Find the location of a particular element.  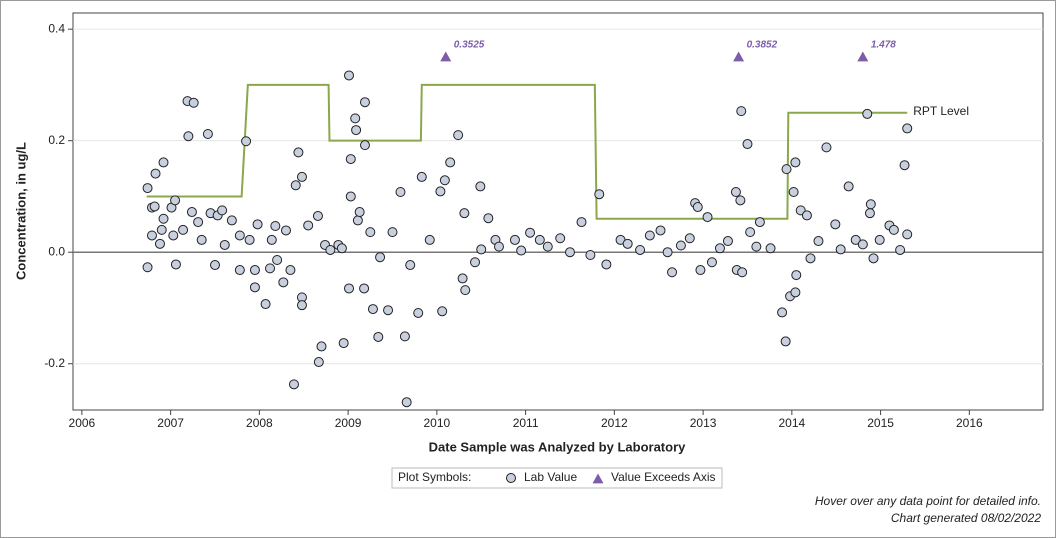

y-tick-label: 0.0 is located at coordinates (56, 251).